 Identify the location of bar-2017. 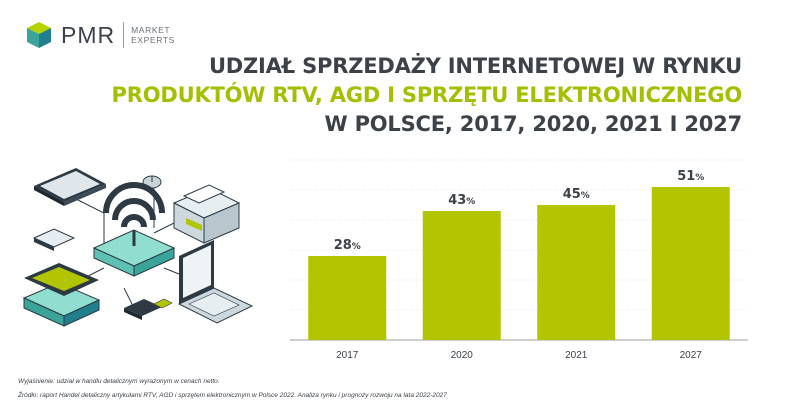
(347, 298).